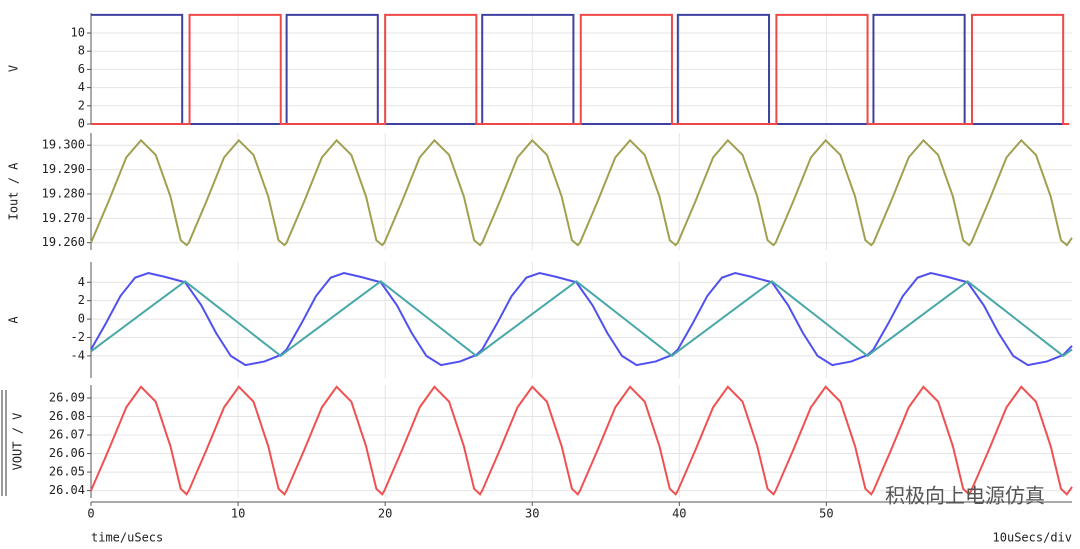  I want to click on y-axis-title: V, so click(14, 68).